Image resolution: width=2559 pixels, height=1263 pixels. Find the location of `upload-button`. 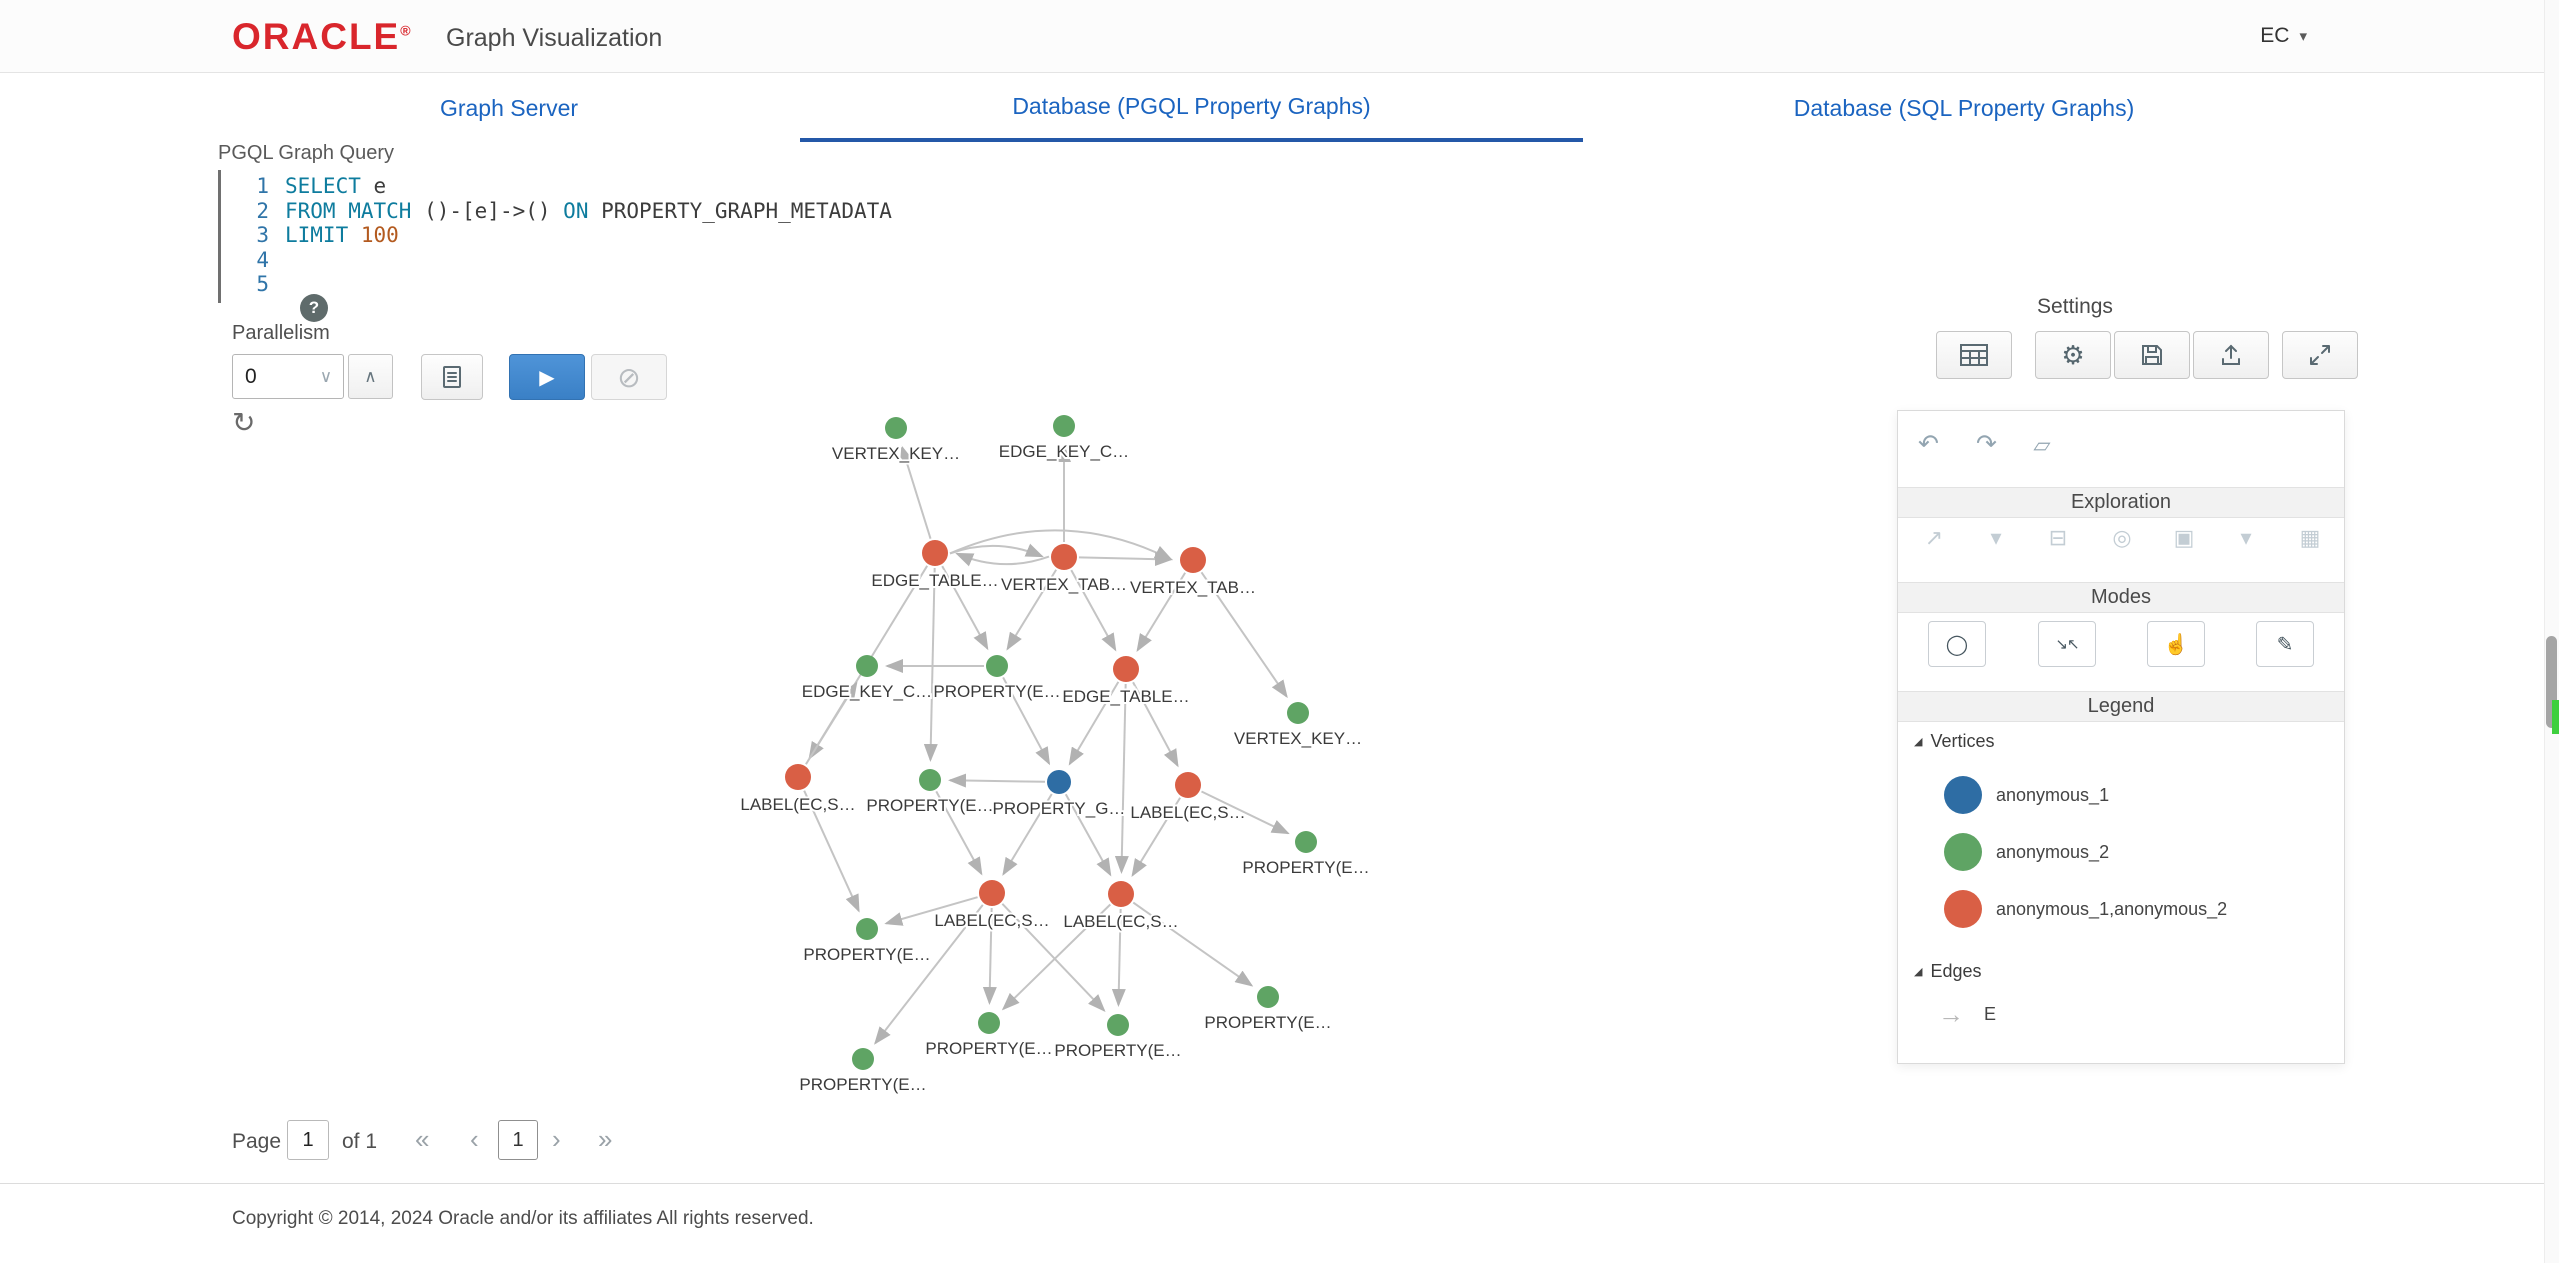

upload-button is located at coordinates (2231, 355).